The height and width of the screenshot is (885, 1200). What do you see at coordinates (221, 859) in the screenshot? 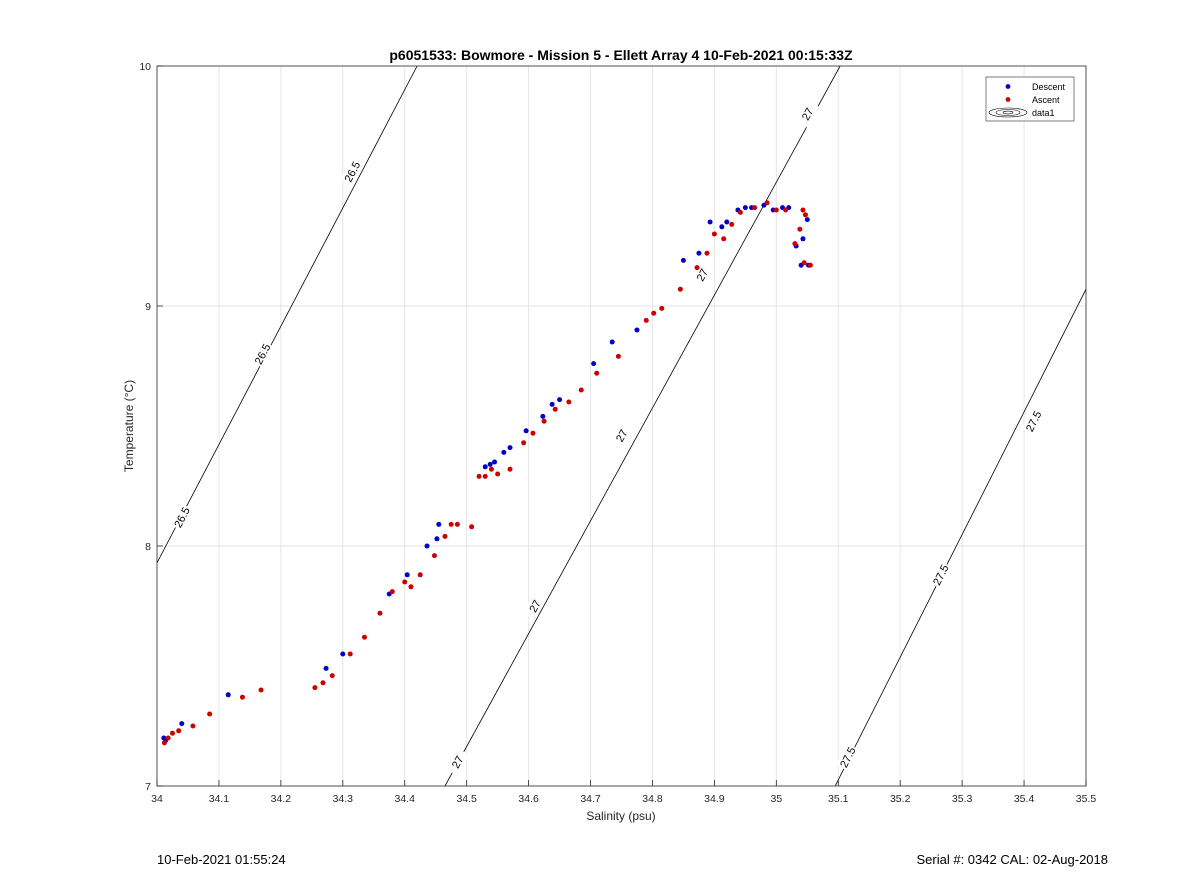
I see `footer-timestamp: 10-Feb-2021 01:55:24` at bounding box center [221, 859].